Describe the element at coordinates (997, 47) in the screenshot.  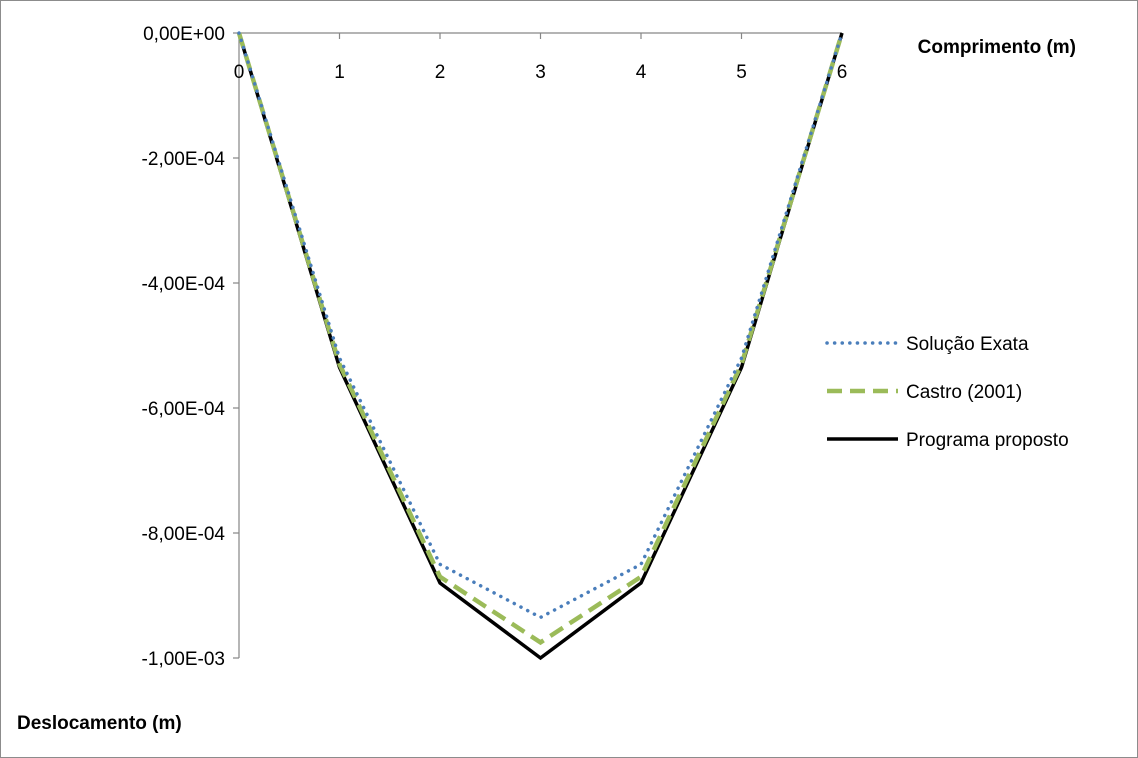
I see `x-axis-title: Comprimento (m)` at that location.